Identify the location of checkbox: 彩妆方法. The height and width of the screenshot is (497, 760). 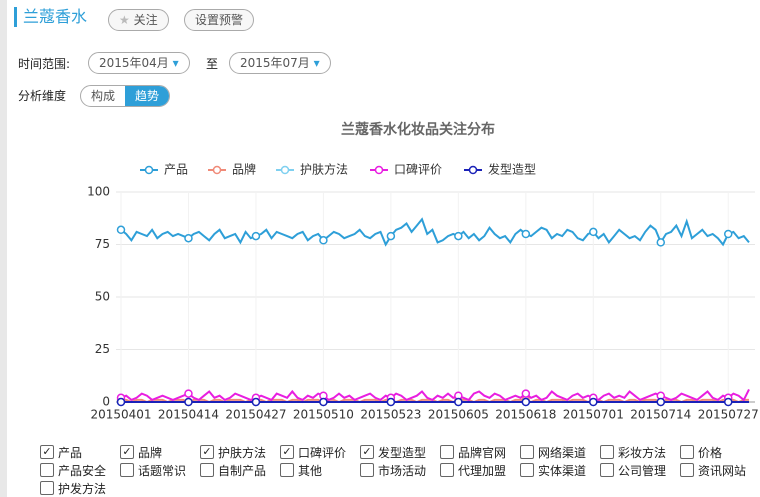
(640, 452).